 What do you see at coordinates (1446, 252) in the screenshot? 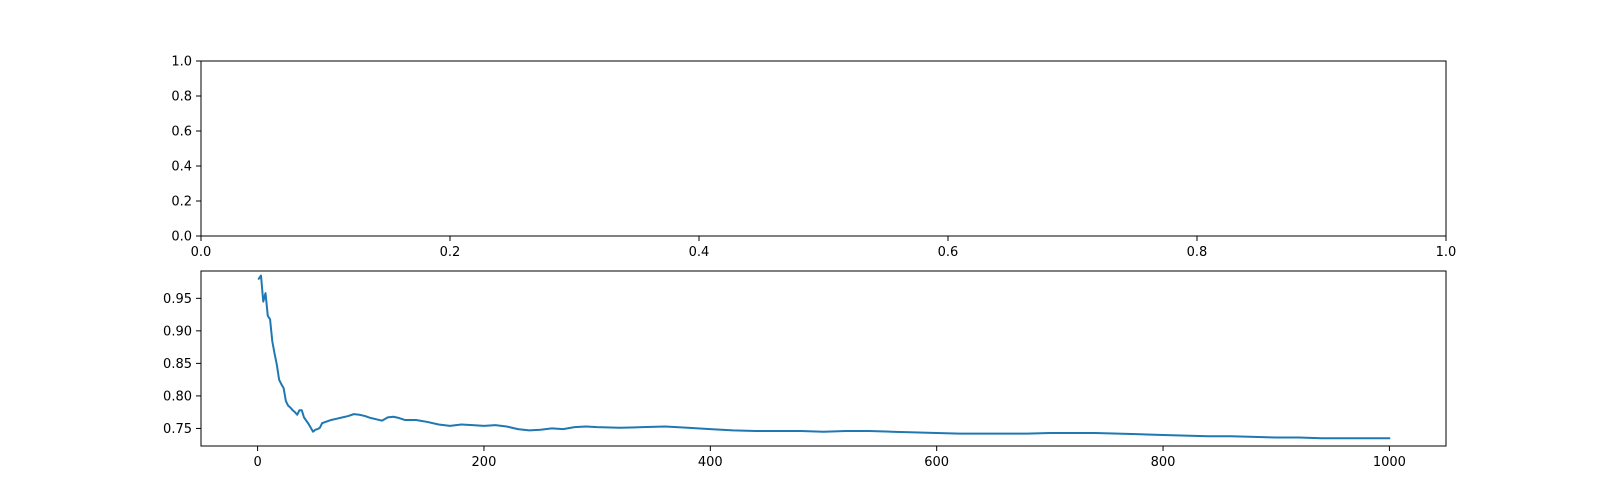
I see `top-x-tick-label: 1.0` at bounding box center [1446, 252].